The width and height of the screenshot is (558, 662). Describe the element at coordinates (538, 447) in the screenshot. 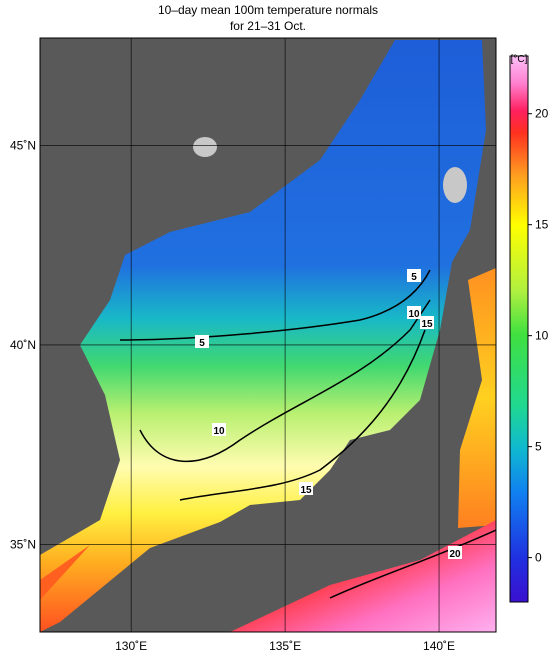

I see `colorbar-tick-label: 5` at that location.